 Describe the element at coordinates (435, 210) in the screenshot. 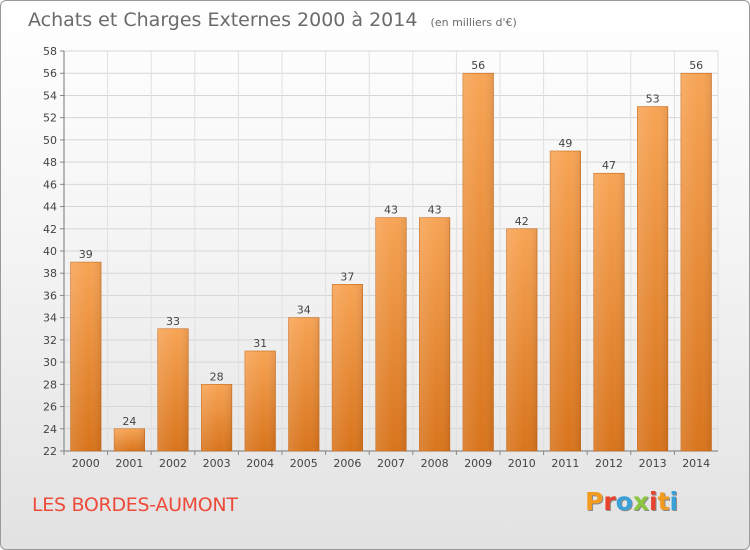

I see `data-label-2008: 43` at that location.